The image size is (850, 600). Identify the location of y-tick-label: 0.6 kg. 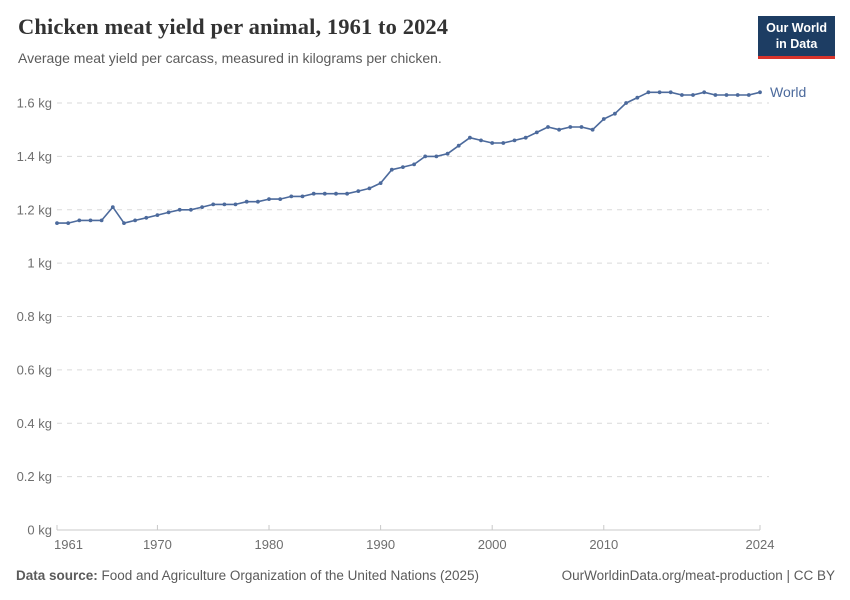
(34, 369).